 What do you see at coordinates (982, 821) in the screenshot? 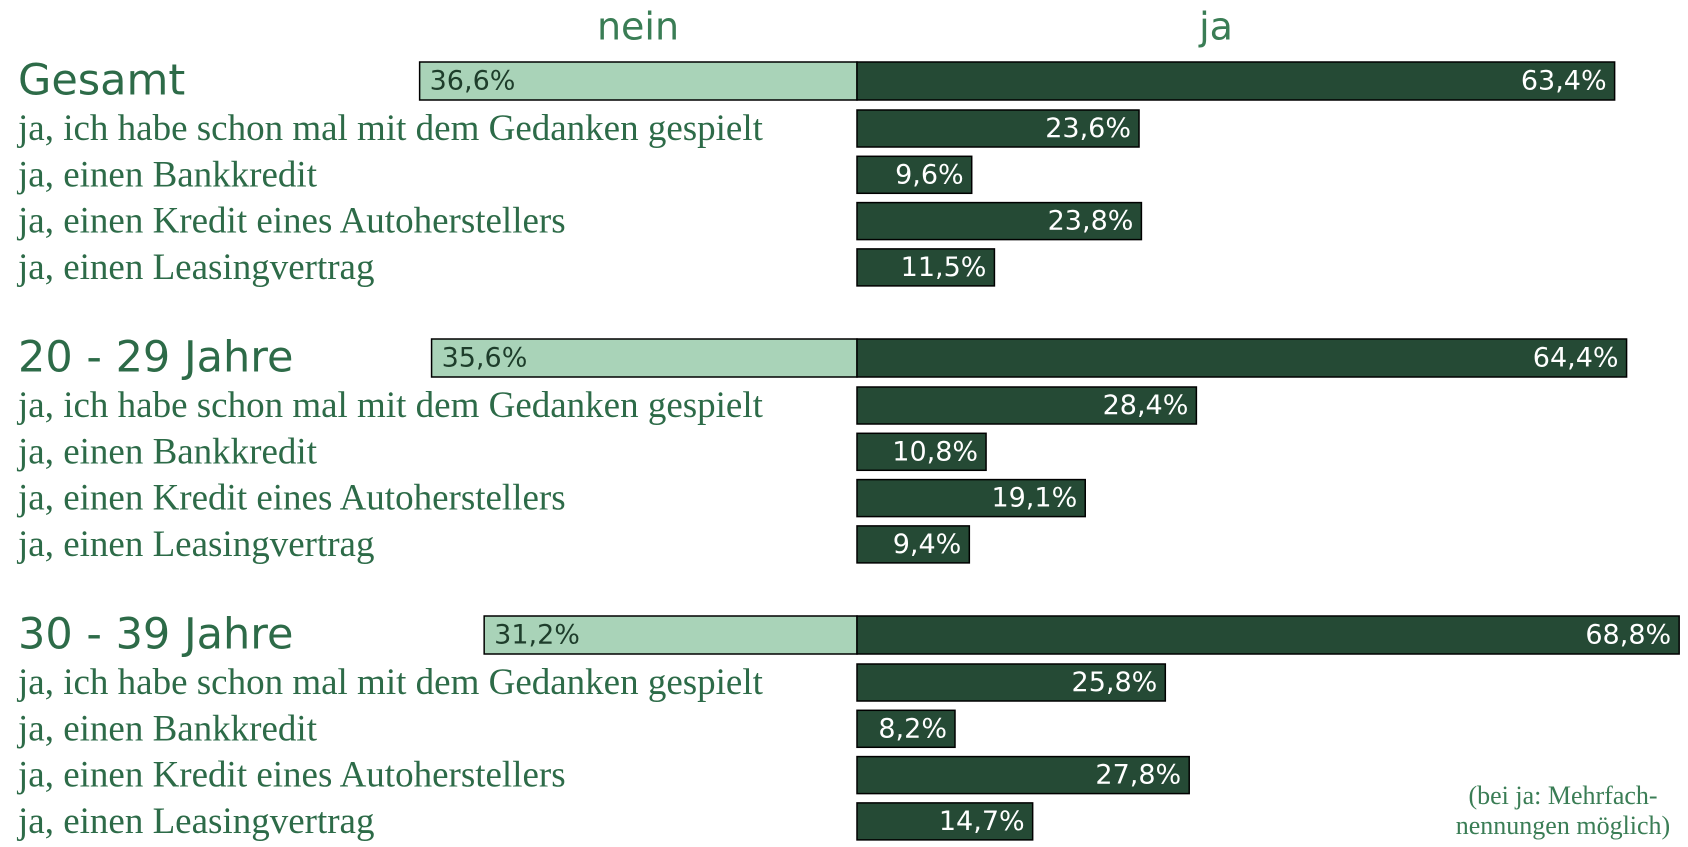
I see `value-label: 14,7%` at bounding box center [982, 821].